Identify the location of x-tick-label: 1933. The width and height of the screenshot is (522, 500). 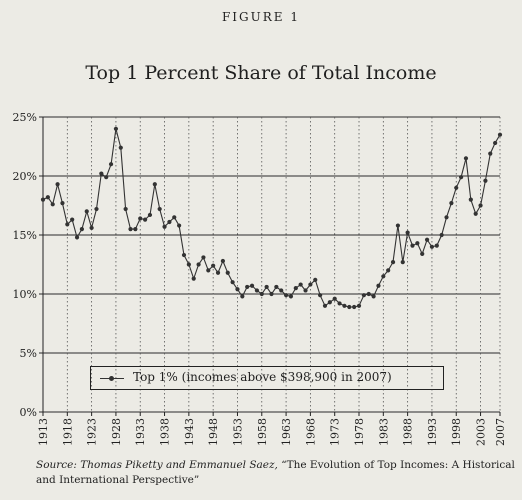
(140, 432).